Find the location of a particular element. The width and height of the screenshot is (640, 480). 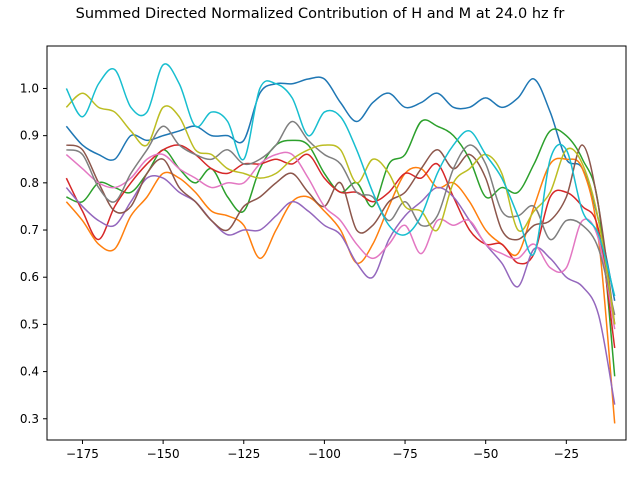

y-tick-label: 0.3 is located at coordinates (29, 419).